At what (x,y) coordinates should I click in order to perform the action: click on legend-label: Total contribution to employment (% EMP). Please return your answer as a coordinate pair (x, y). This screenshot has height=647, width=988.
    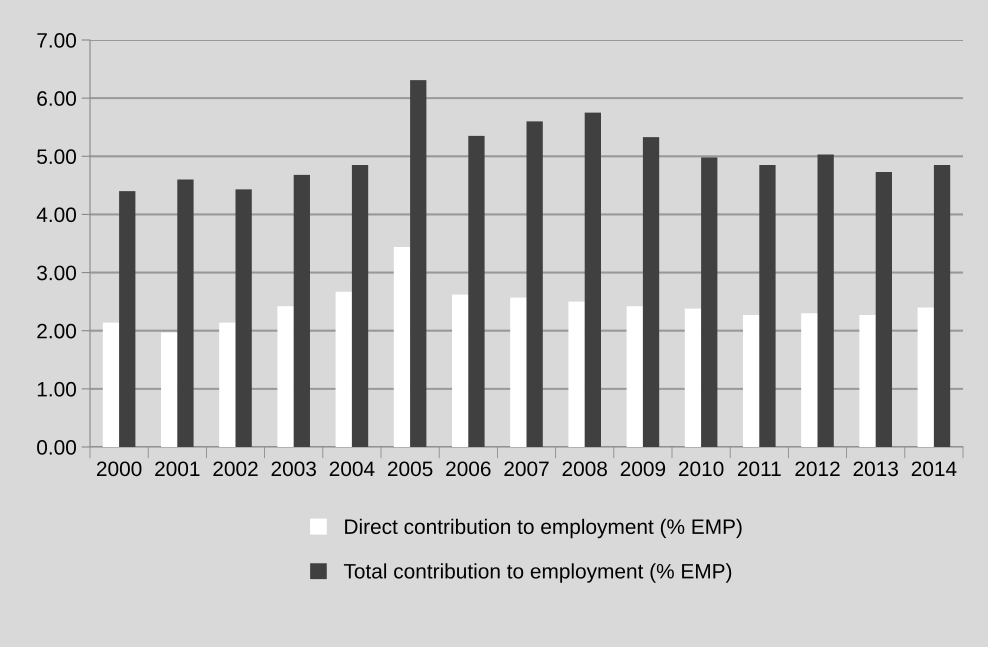
    Looking at the image, I should click on (538, 573).